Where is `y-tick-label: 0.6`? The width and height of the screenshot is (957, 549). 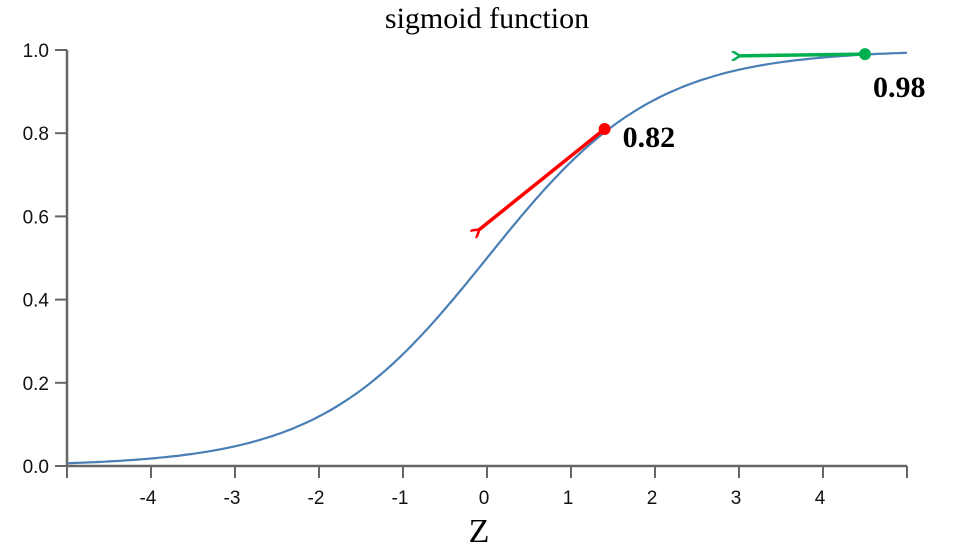 y-tick-label: 0.6 is located at coordinates (36, 217).